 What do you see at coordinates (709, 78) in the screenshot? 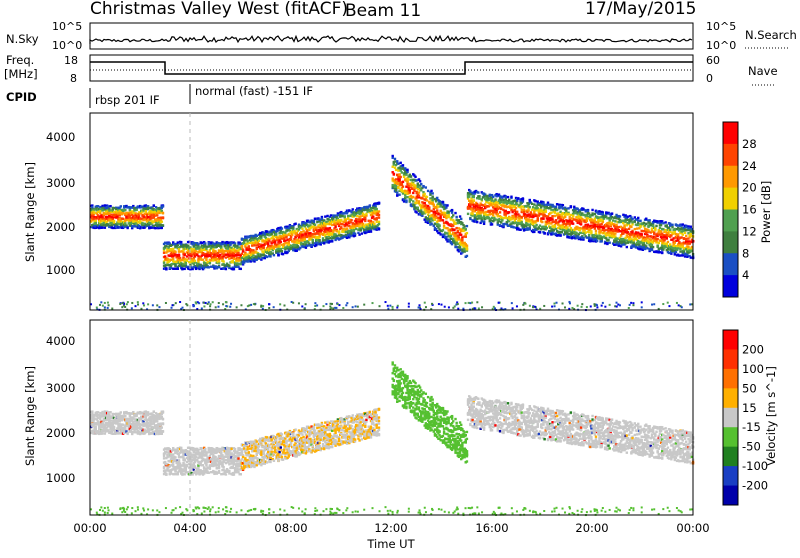
I see `nave-tick-bottom: 0` at bounding box center [709, 78].